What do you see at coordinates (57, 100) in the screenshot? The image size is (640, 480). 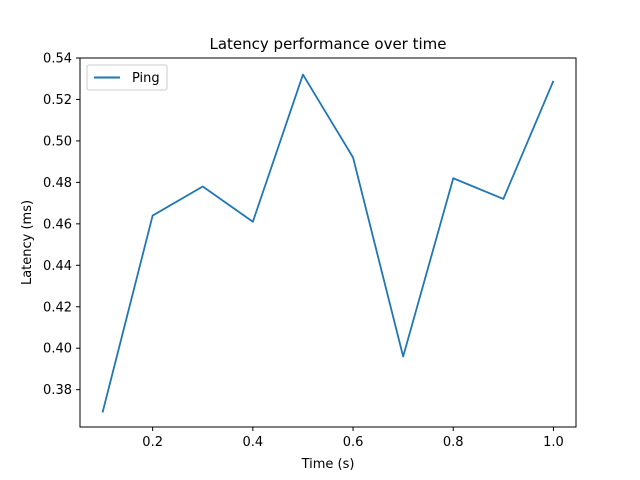 I see `y-tick-label: 0.52` at bounding box center [57, 100].